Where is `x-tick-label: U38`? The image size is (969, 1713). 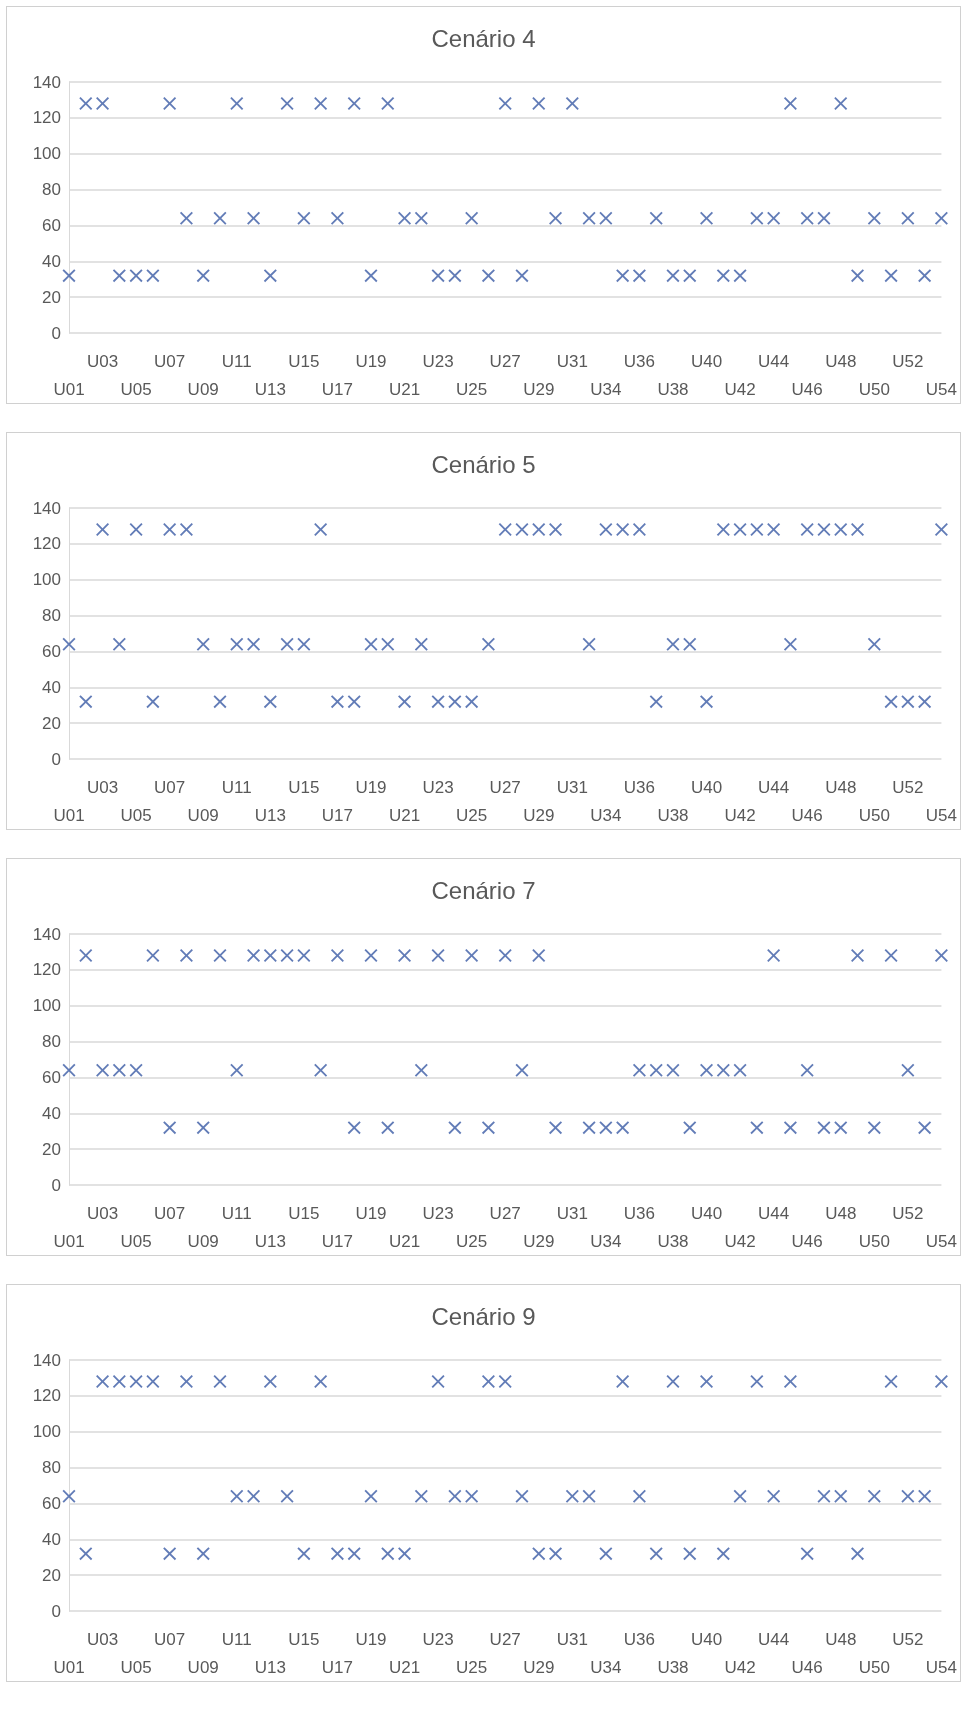
x-tick-label: U38 is located at coordinates (673, 815).